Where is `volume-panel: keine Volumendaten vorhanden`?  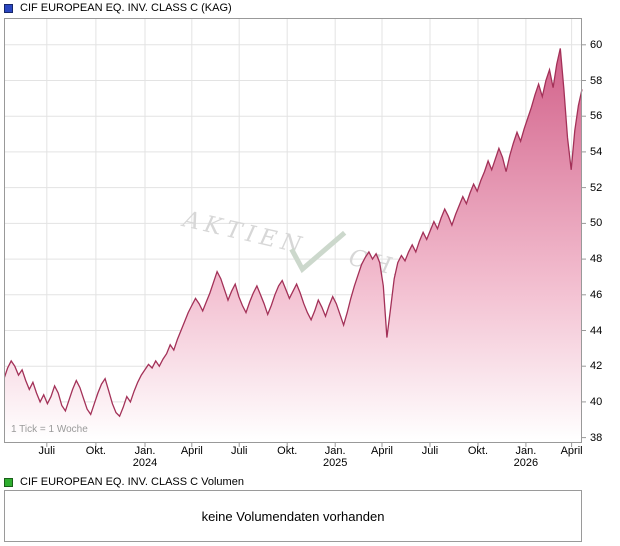 volume-panel: keine Volumendaten vorhanden is located at coordinates (293, 516).